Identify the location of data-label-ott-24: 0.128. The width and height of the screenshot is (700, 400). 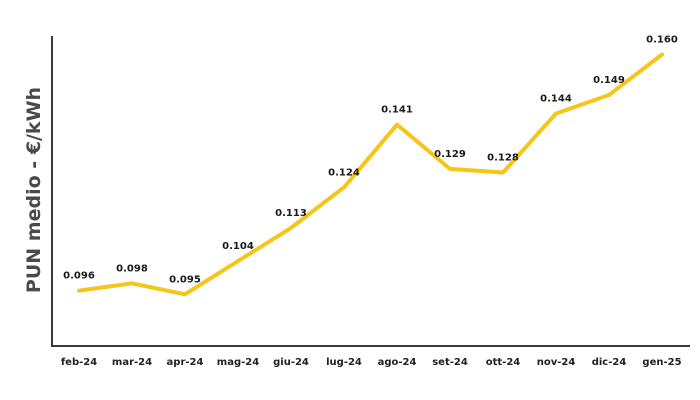
(503, 158).